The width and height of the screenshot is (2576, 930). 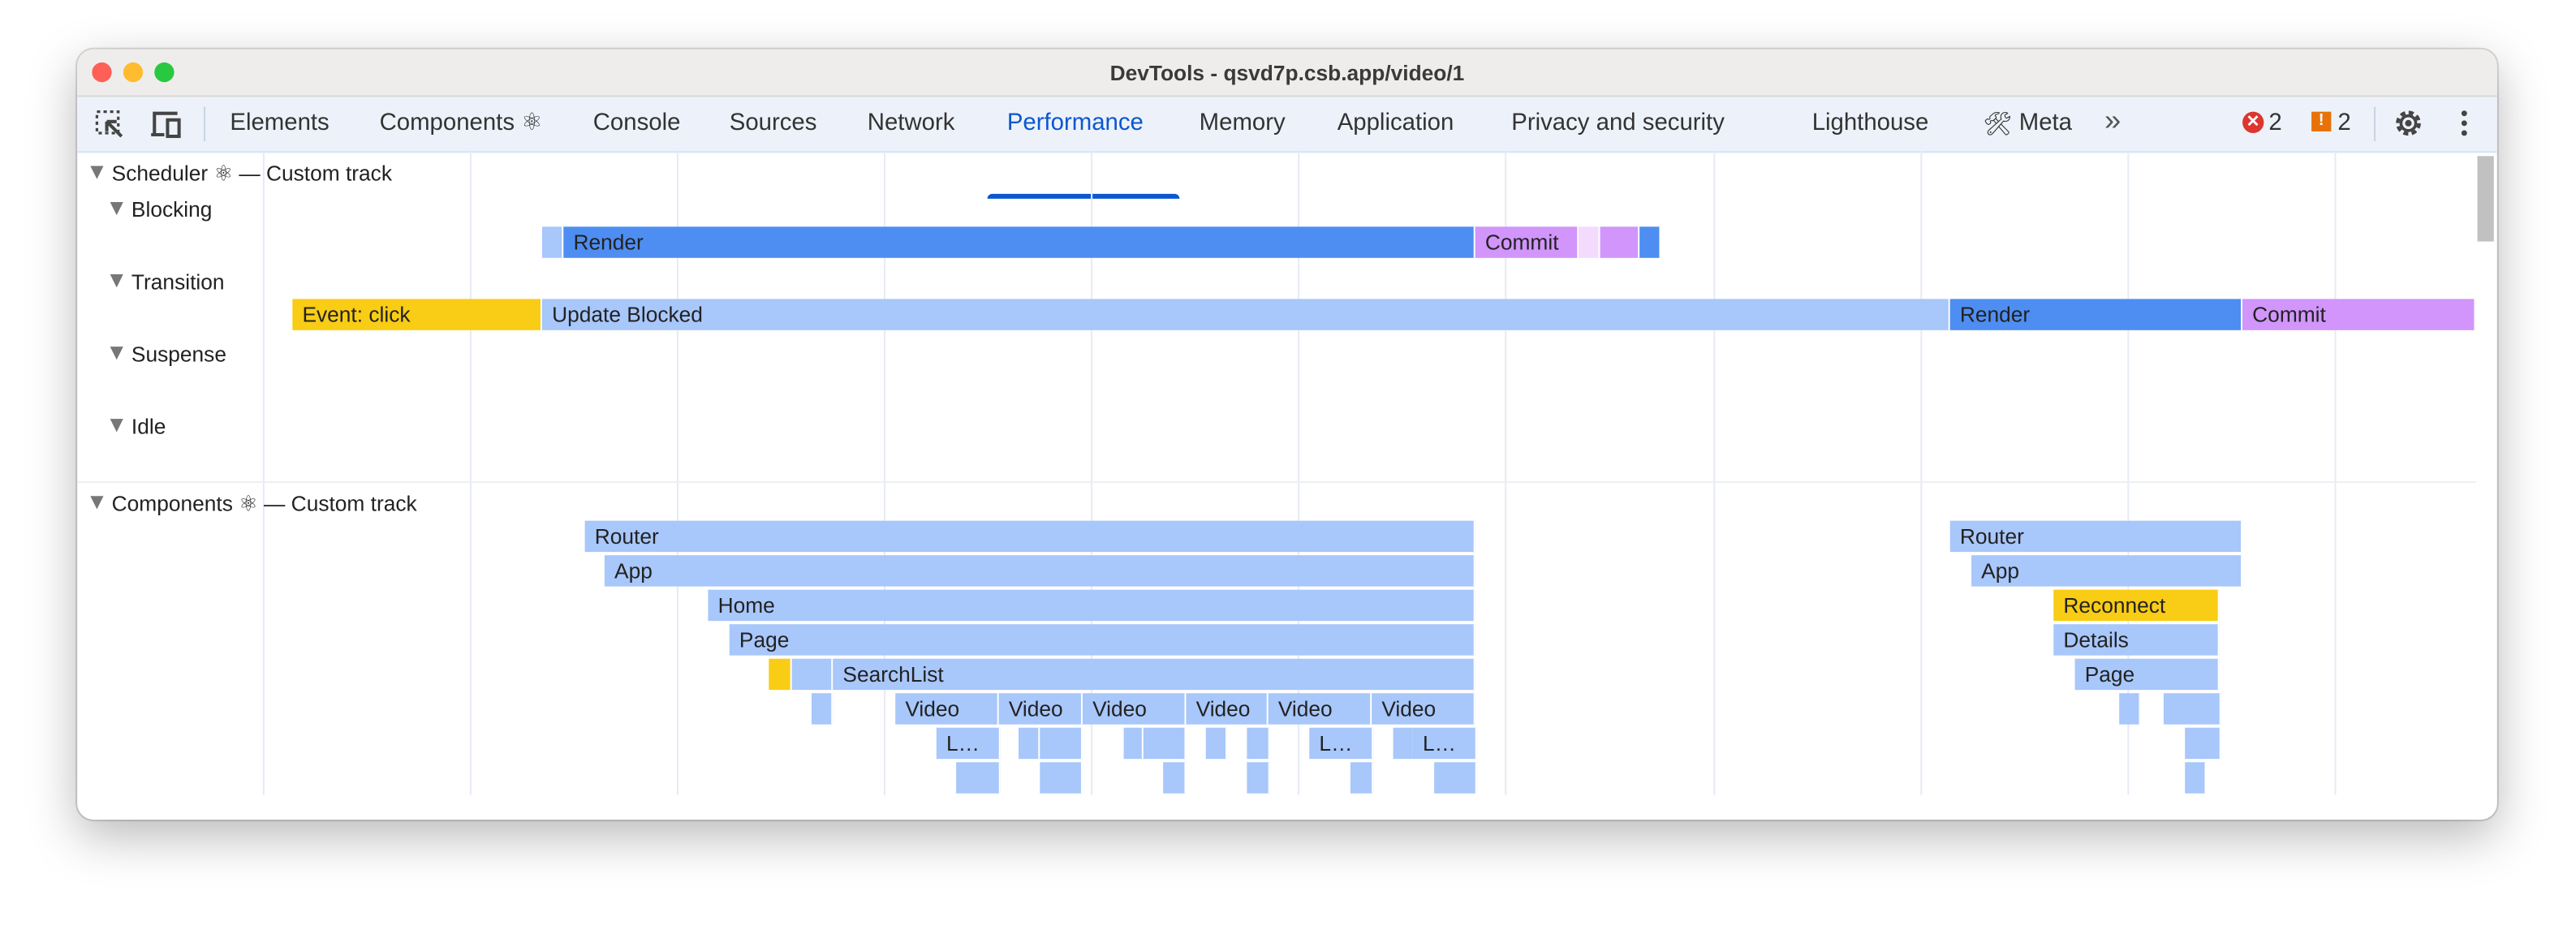 I want to click on tab-console: Console, so click(x=636, y=123).